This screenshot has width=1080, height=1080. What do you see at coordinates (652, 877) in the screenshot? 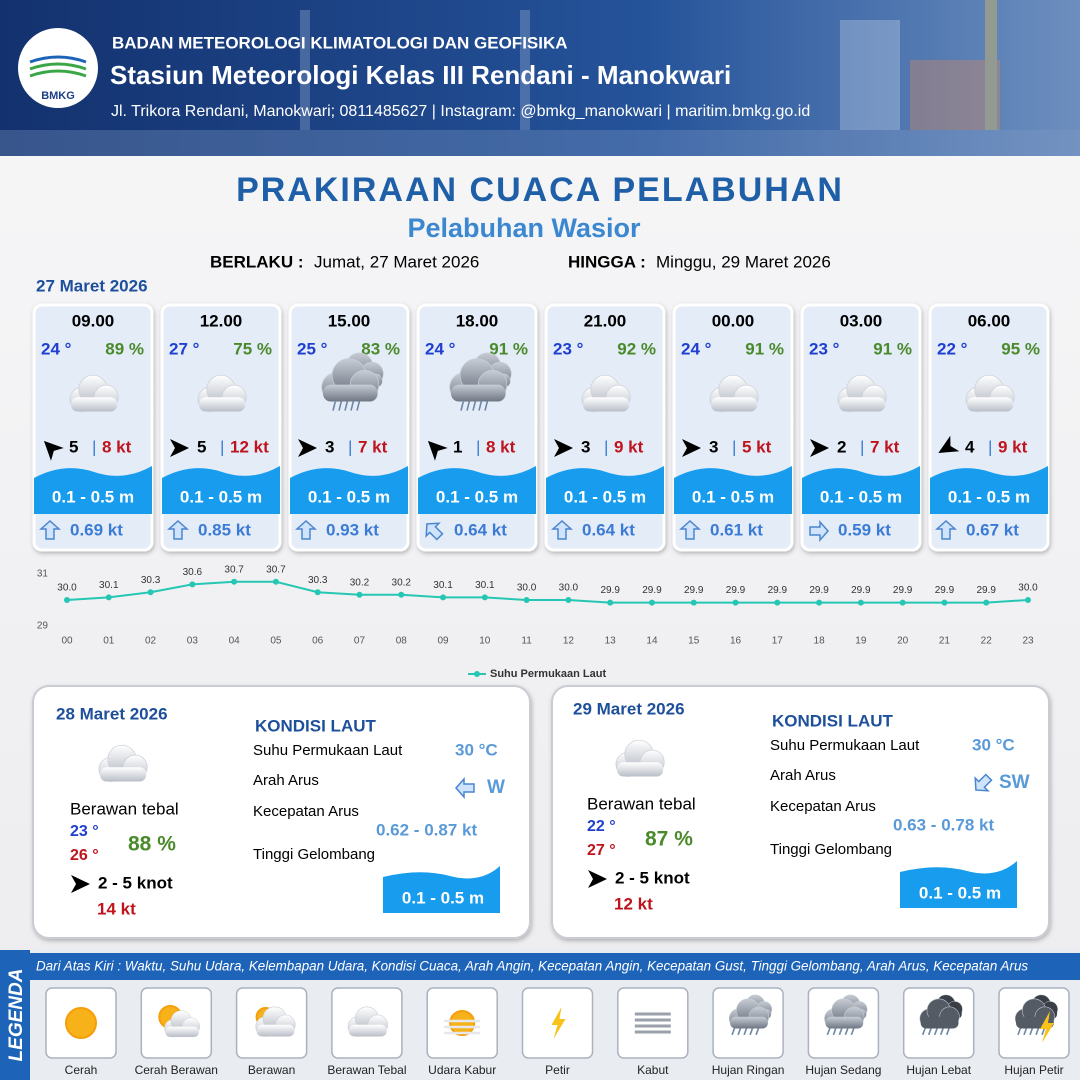
I see `day-wind: 2 - 5 knot` at bounding box center [652, 877].